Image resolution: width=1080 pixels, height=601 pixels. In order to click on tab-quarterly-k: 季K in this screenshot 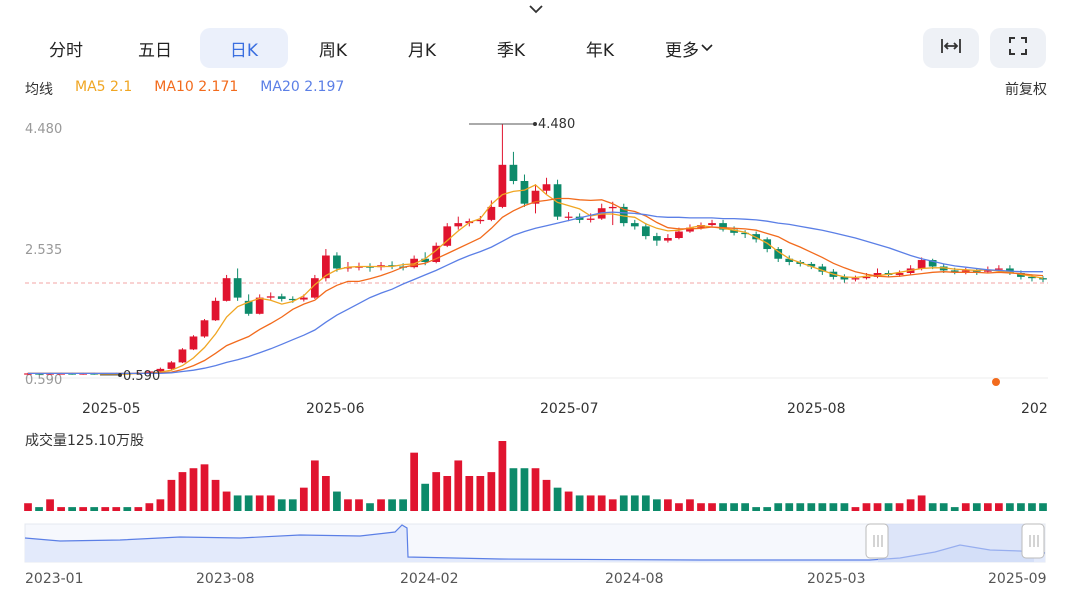, I will do `click(511, 48)`.